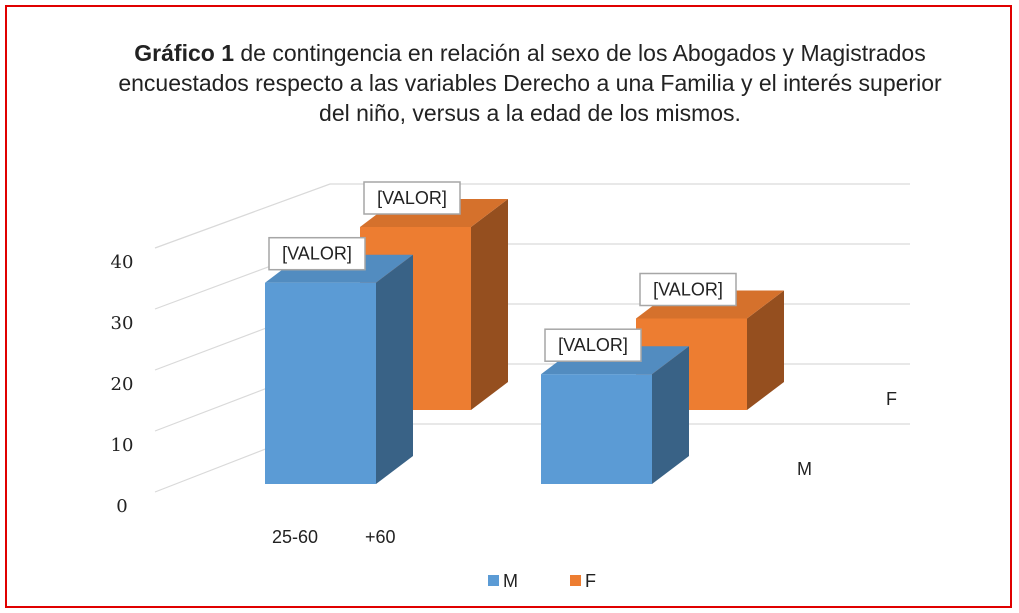 Image resolution: width=1019 pixels, height=613 pixels. Describe the element at coordinates (122, 323) in the screenshot. I see `y-tick-label: 30` at that location.